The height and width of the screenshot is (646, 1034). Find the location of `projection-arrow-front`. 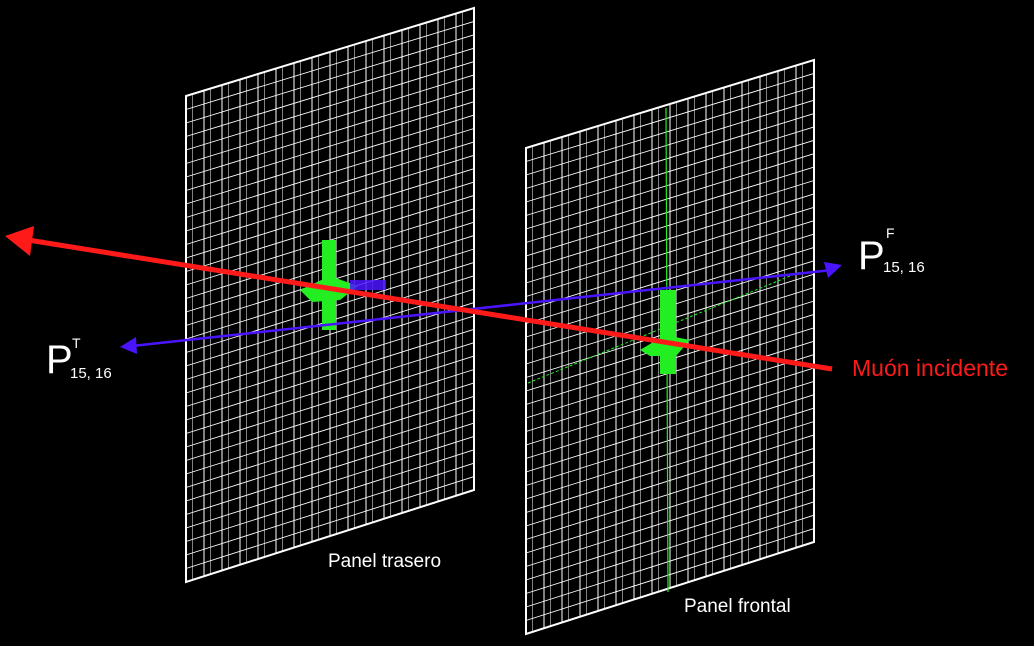

projection-arrow-front is located at coordinates (833, 270).